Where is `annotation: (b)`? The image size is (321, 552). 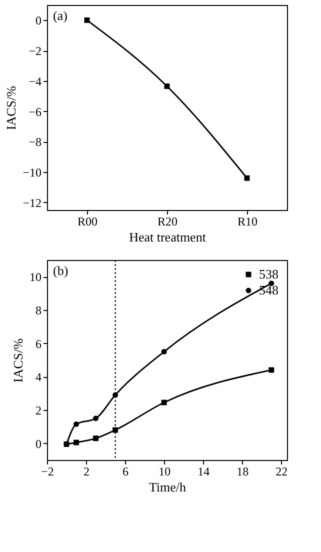 annotation: (b) is located at coordinates (60, 270).